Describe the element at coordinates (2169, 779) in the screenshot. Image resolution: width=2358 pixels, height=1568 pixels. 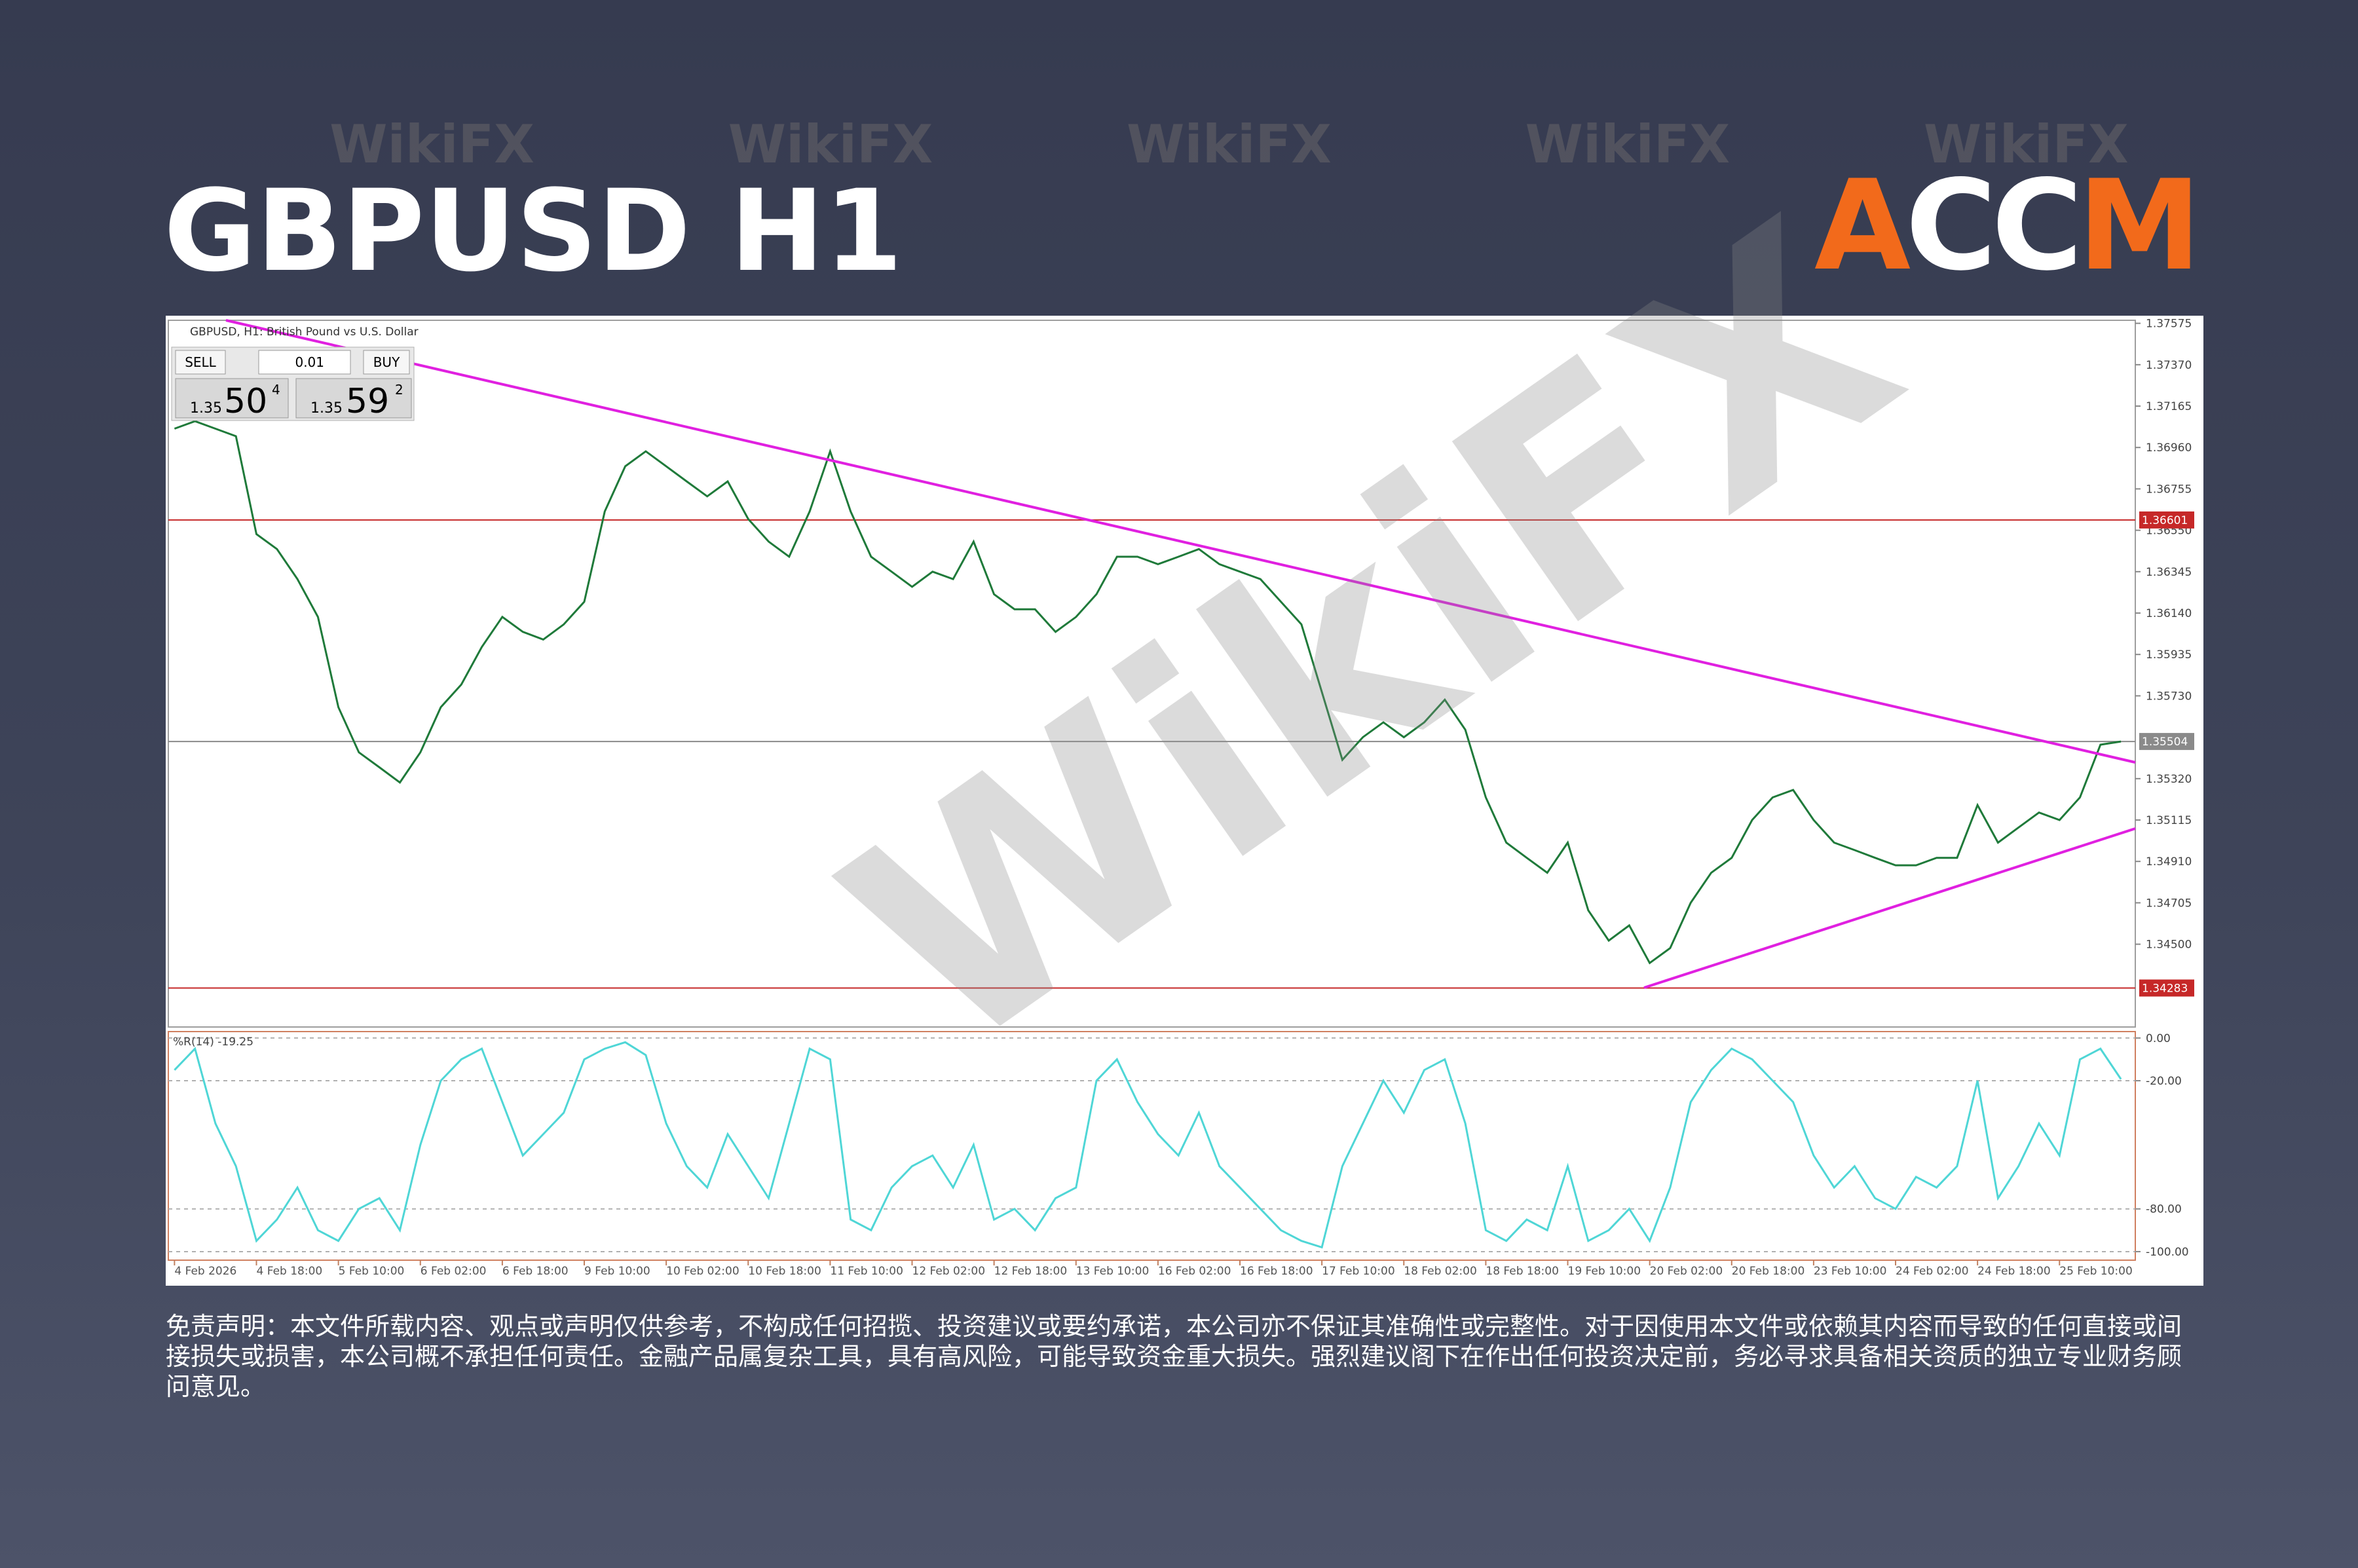
I see `y-tick-label: 1.35320` at that location.